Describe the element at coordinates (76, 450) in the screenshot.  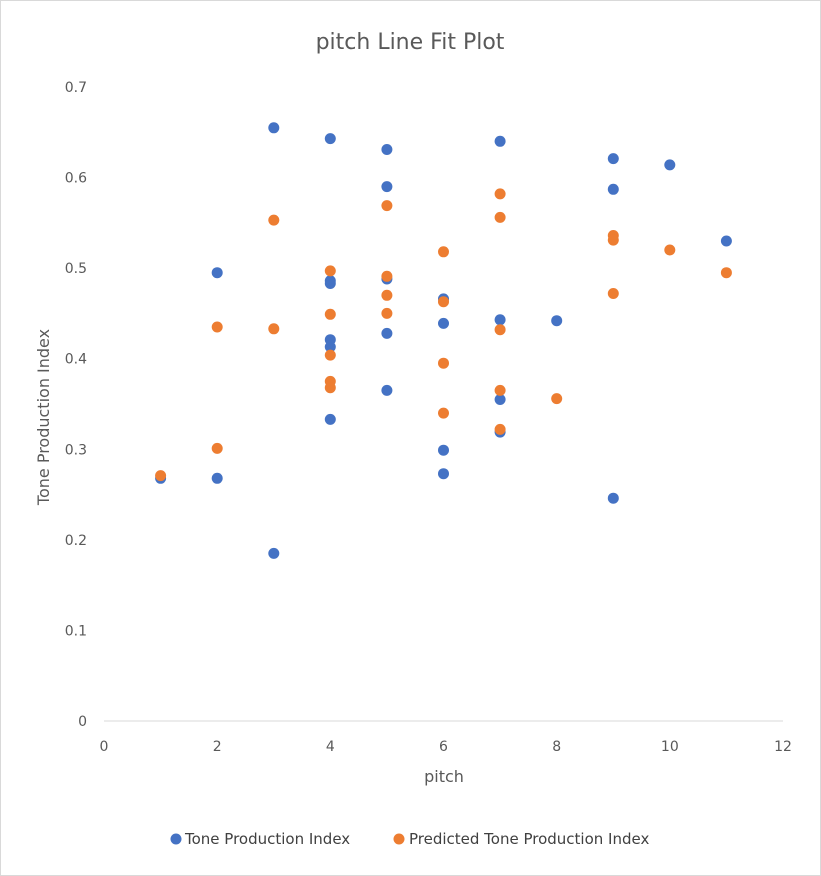
I see `y-tick-label: 0.3` at that location.